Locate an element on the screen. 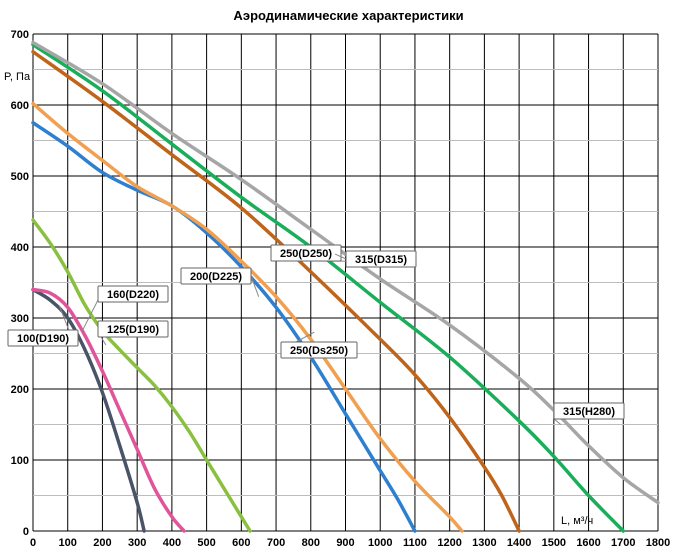  x-tick-label: 1500 is located at coordinates (554, 543).